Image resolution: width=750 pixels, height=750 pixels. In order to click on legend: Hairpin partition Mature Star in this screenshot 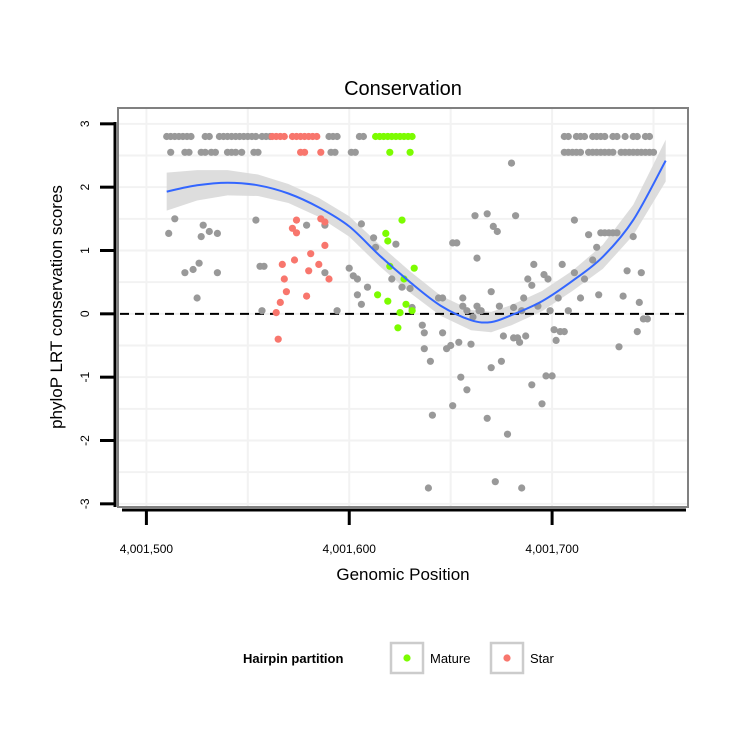, I will do `click(399, 658)`.